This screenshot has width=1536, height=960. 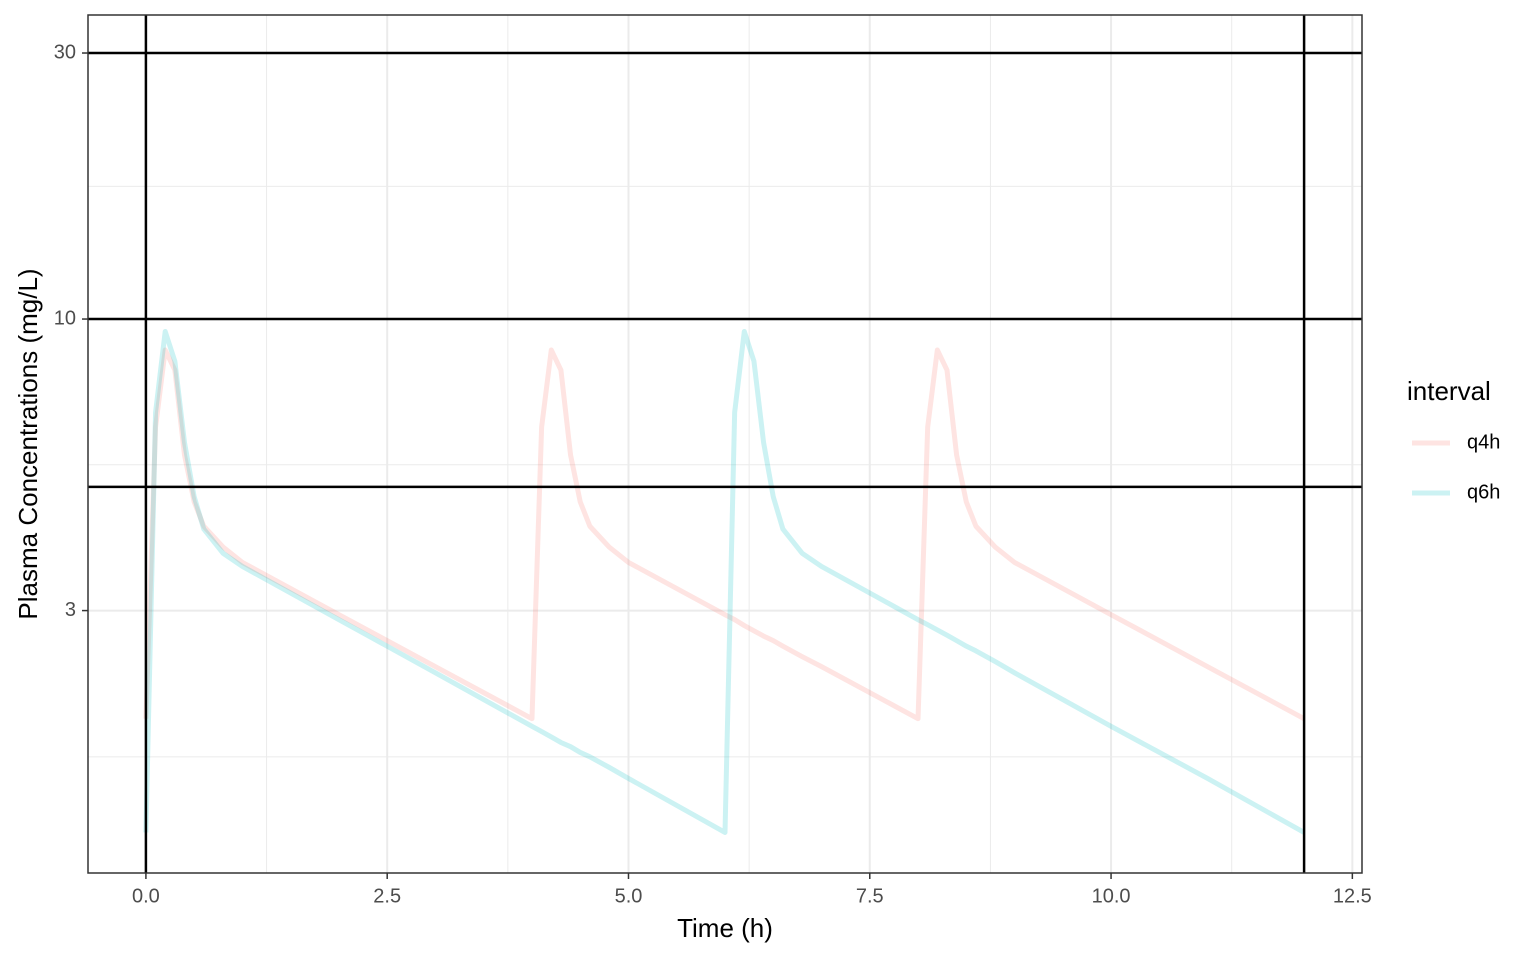 I want to click on y-tick-label: 10, so click(x=65, y=318).